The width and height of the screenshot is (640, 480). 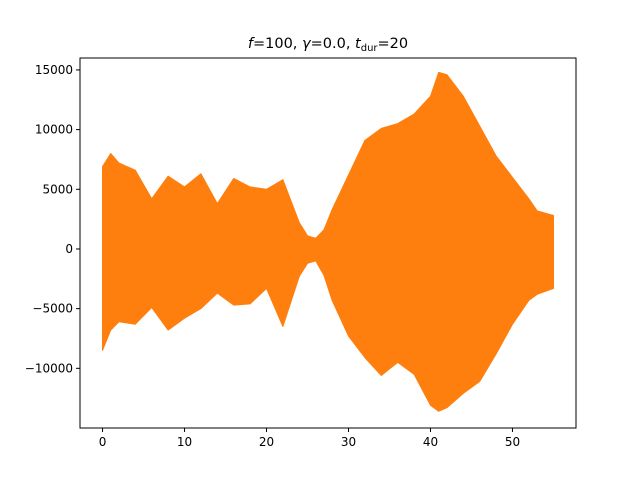 I want to click on x-tick-label: 30, so click(x=348, y=442).